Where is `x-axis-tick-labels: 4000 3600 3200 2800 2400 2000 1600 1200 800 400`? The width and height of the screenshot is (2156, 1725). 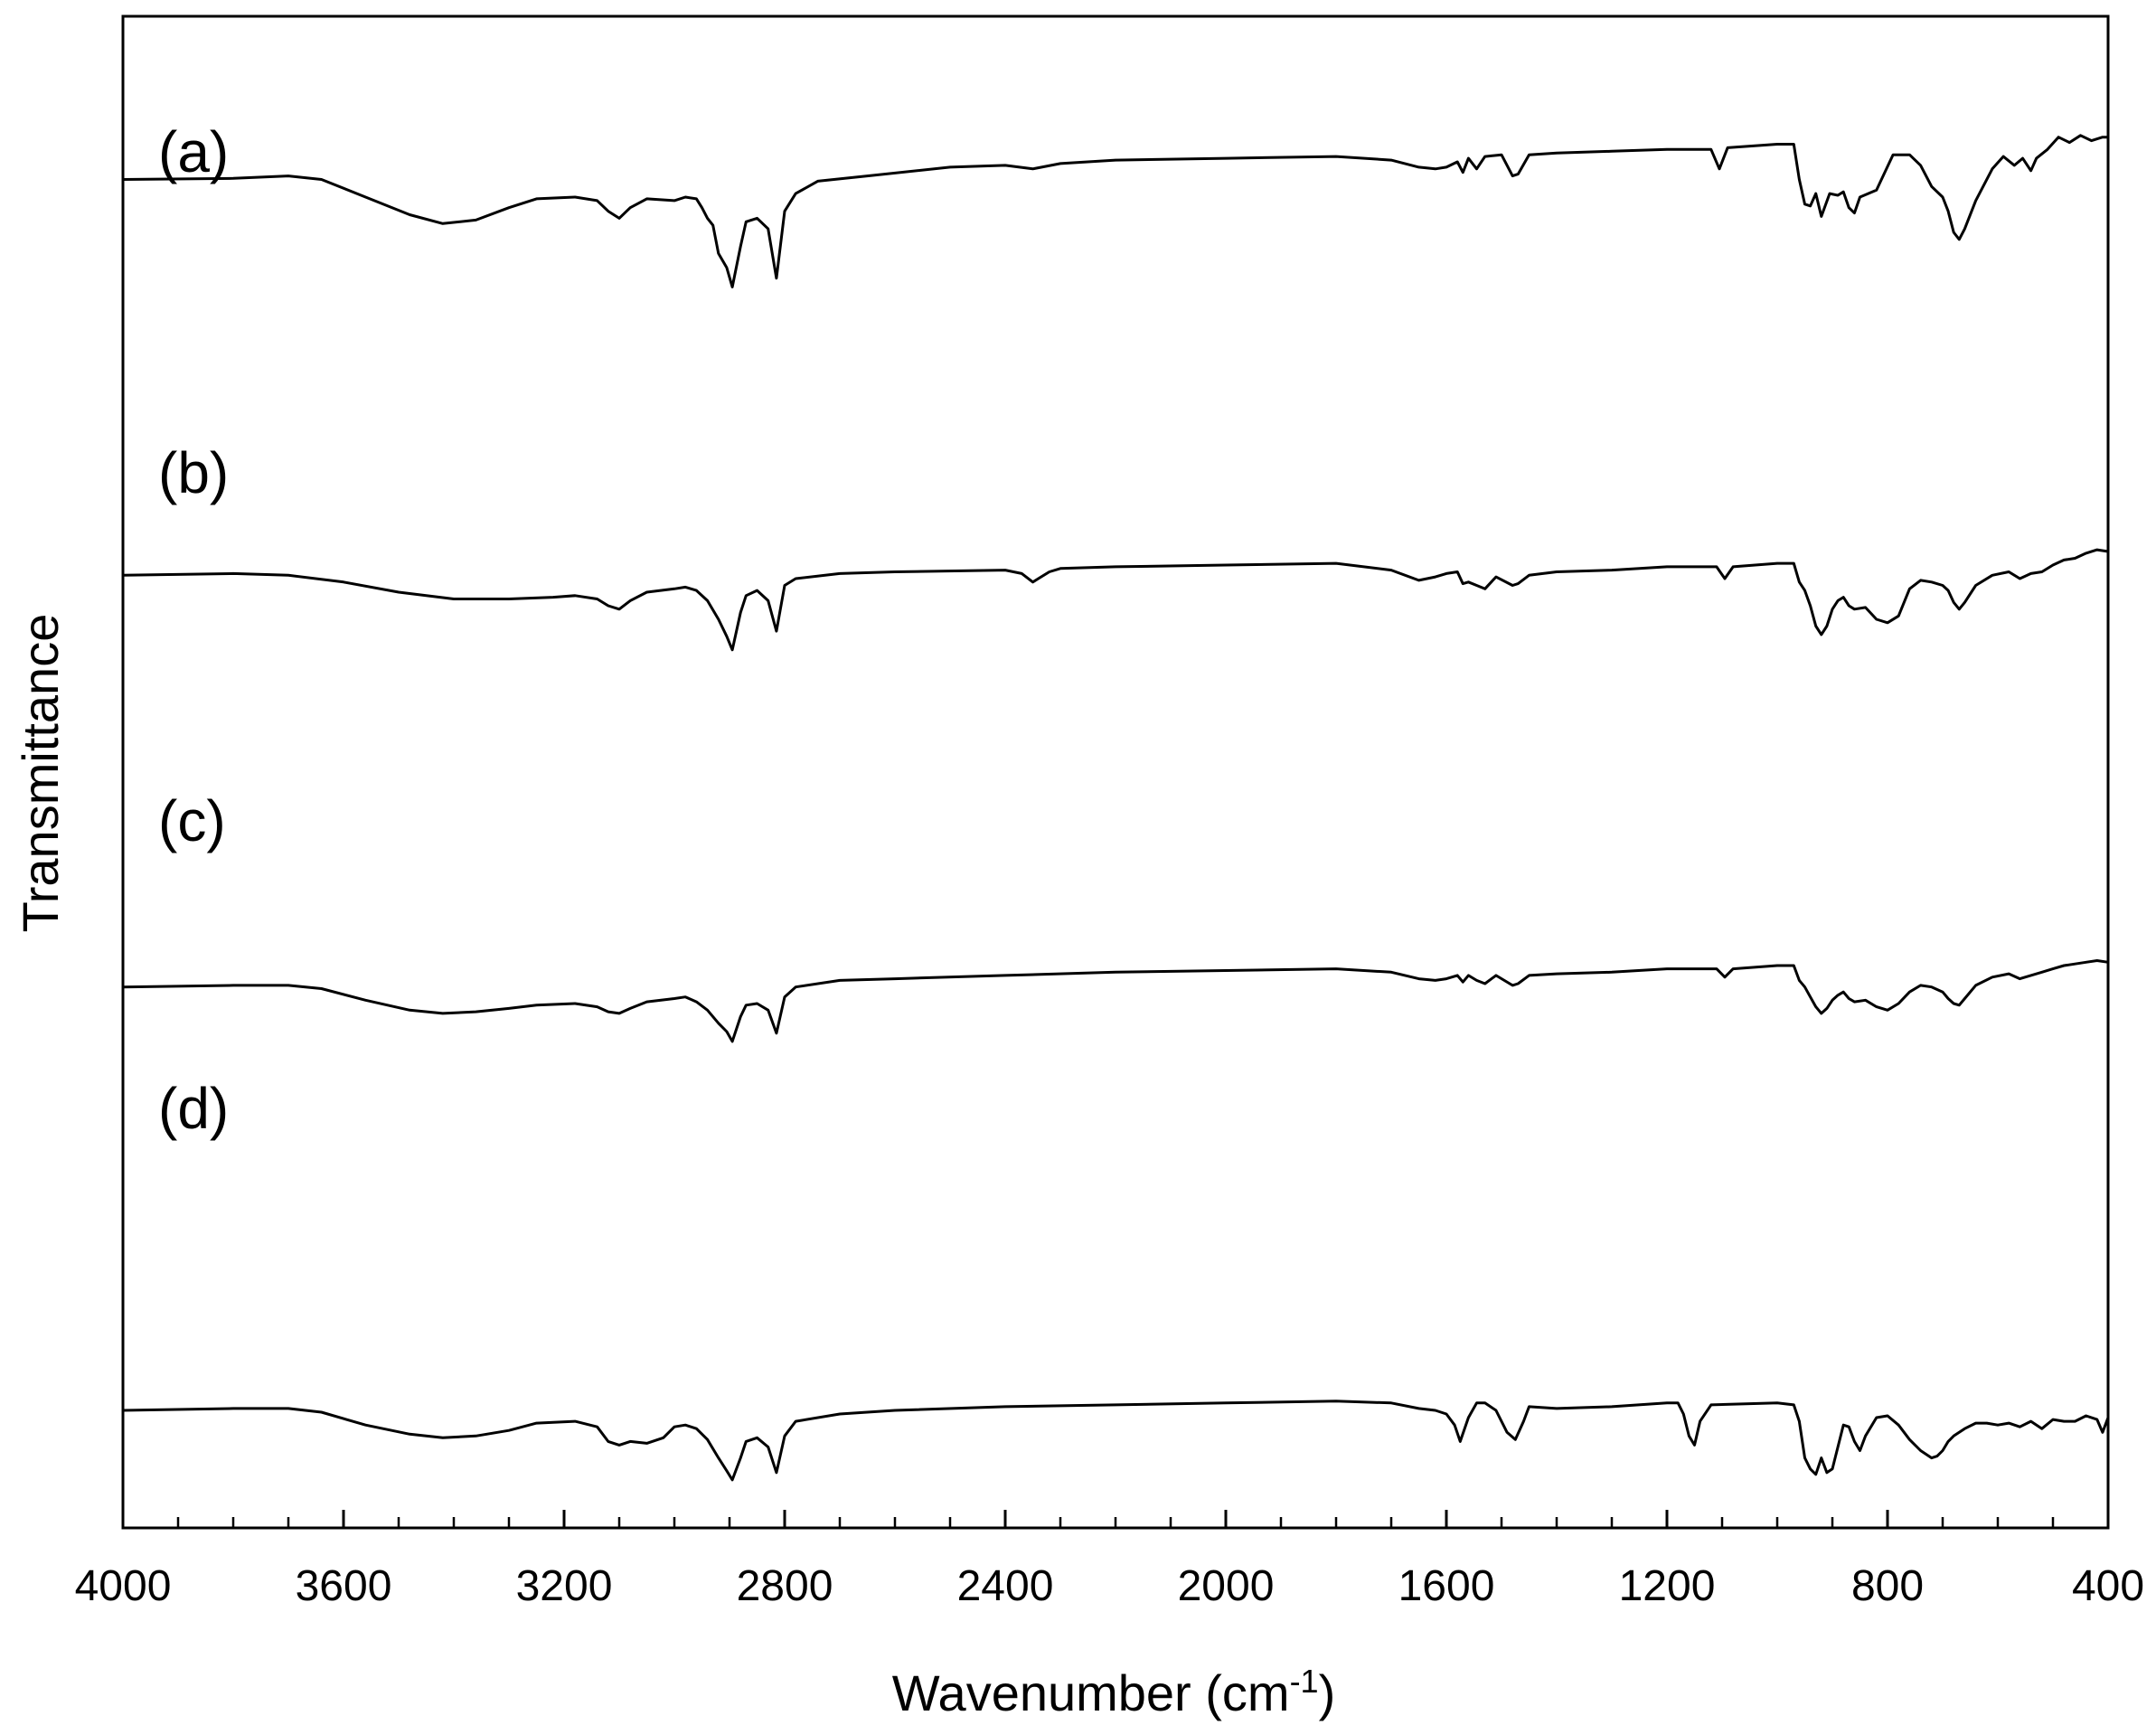
x-axis-tick-labels: 4000 3600 3200 2800 2400 2000 1600 1200 800 400 is located at coordinates (1109, 1586).